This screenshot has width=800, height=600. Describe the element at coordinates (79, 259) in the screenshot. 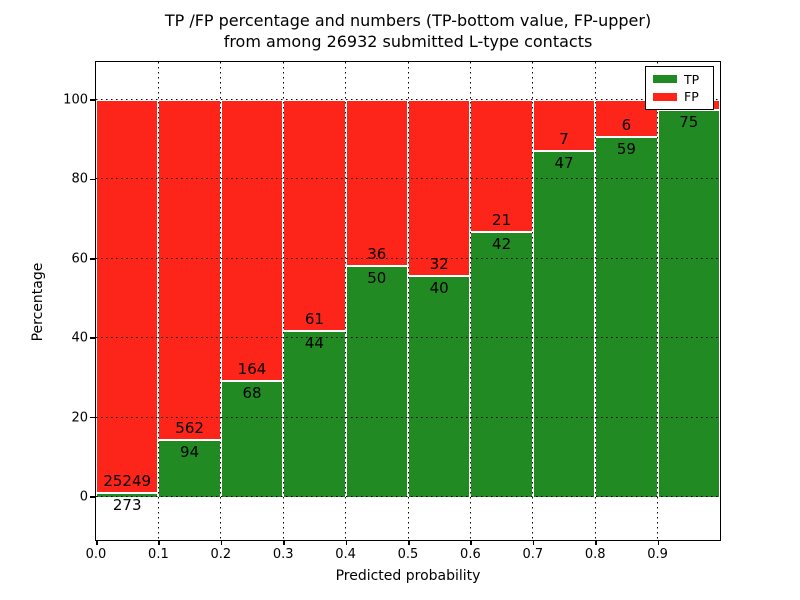

I see `y-tick-label: 60` at that location.